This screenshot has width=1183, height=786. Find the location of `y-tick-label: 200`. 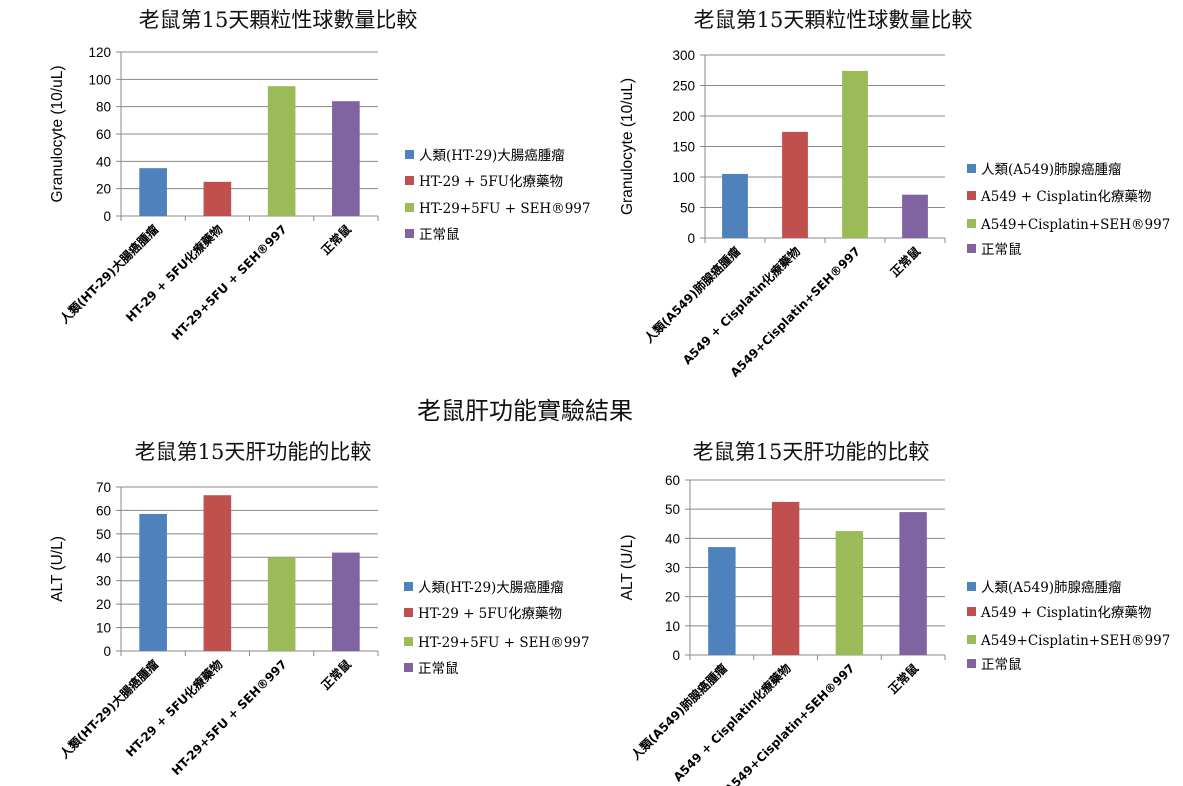

y-tick-label: 200 is located at coordinates (683, 116).